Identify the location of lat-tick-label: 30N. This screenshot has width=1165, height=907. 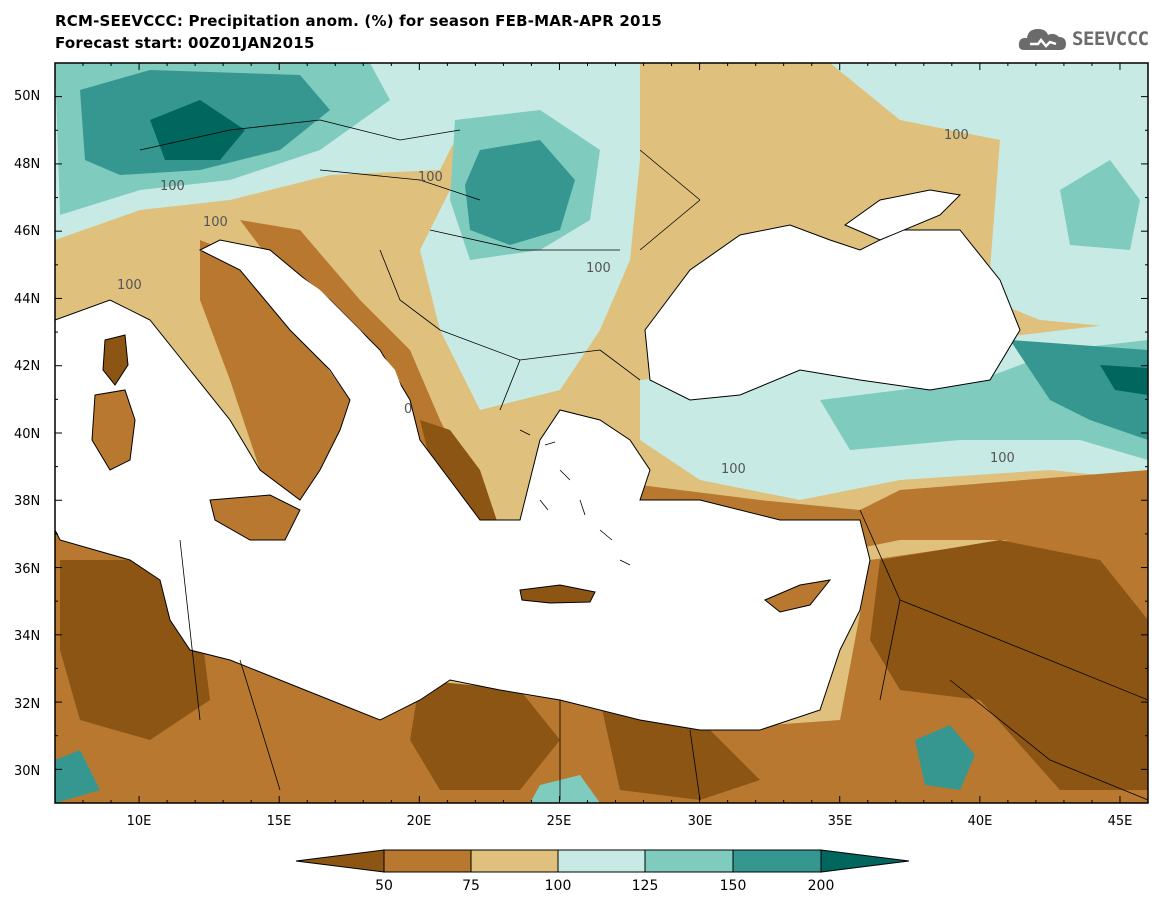
(27, 771).